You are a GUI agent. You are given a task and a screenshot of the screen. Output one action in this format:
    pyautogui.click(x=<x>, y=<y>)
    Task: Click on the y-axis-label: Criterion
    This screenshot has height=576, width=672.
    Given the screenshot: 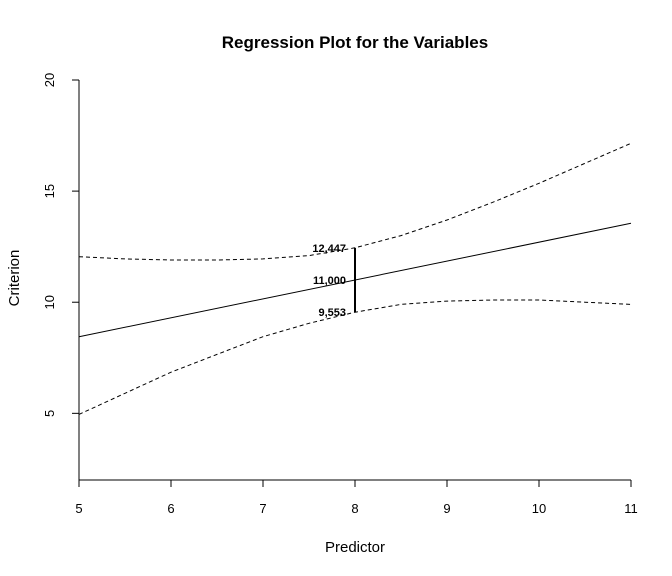 What is the action you would take?
    pyautogui.click(x=14, y=278)
    